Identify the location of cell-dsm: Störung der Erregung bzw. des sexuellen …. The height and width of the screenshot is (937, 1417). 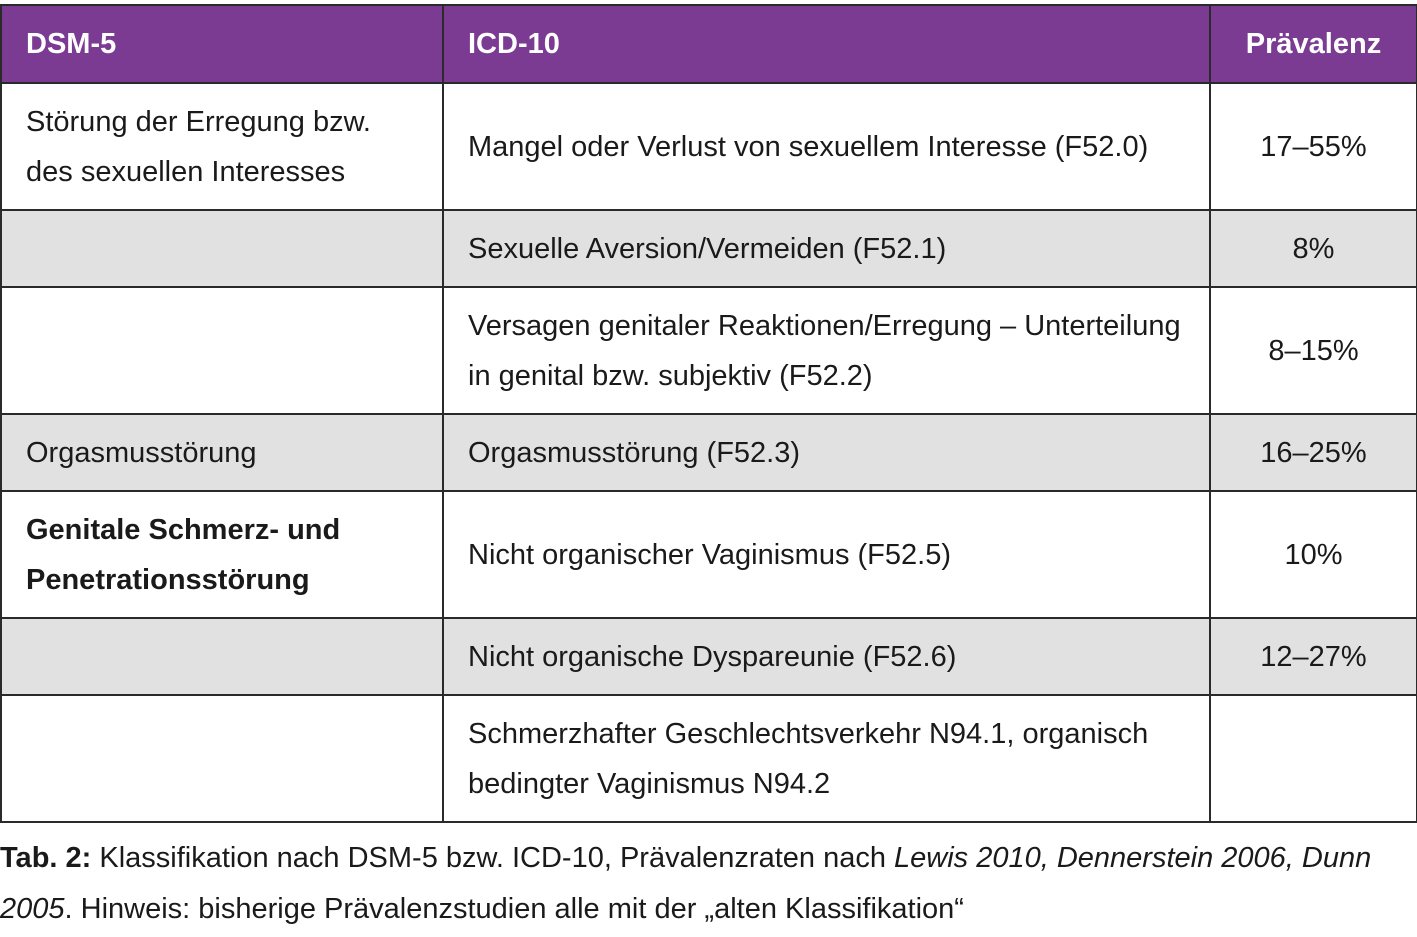
(222, 146).